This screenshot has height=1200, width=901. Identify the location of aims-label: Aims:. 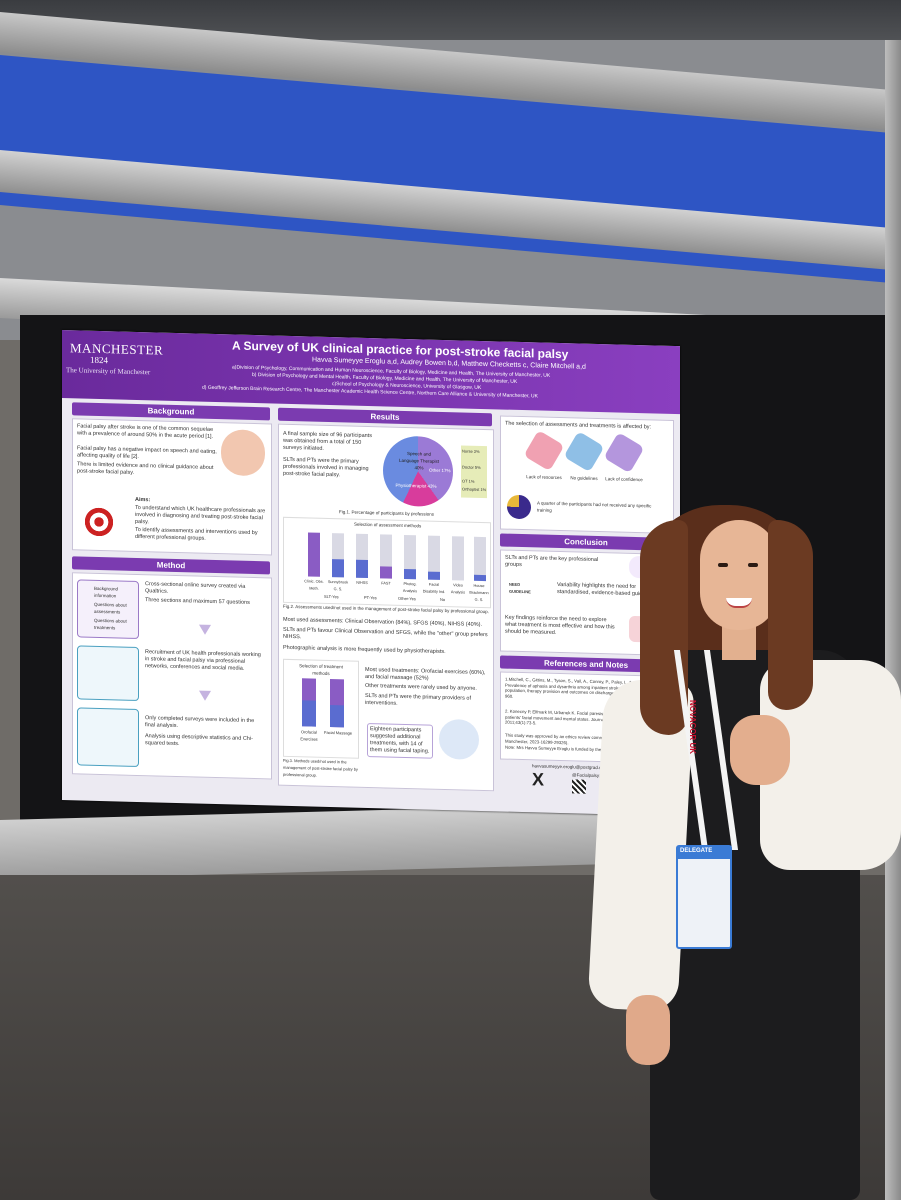
(143, 500).